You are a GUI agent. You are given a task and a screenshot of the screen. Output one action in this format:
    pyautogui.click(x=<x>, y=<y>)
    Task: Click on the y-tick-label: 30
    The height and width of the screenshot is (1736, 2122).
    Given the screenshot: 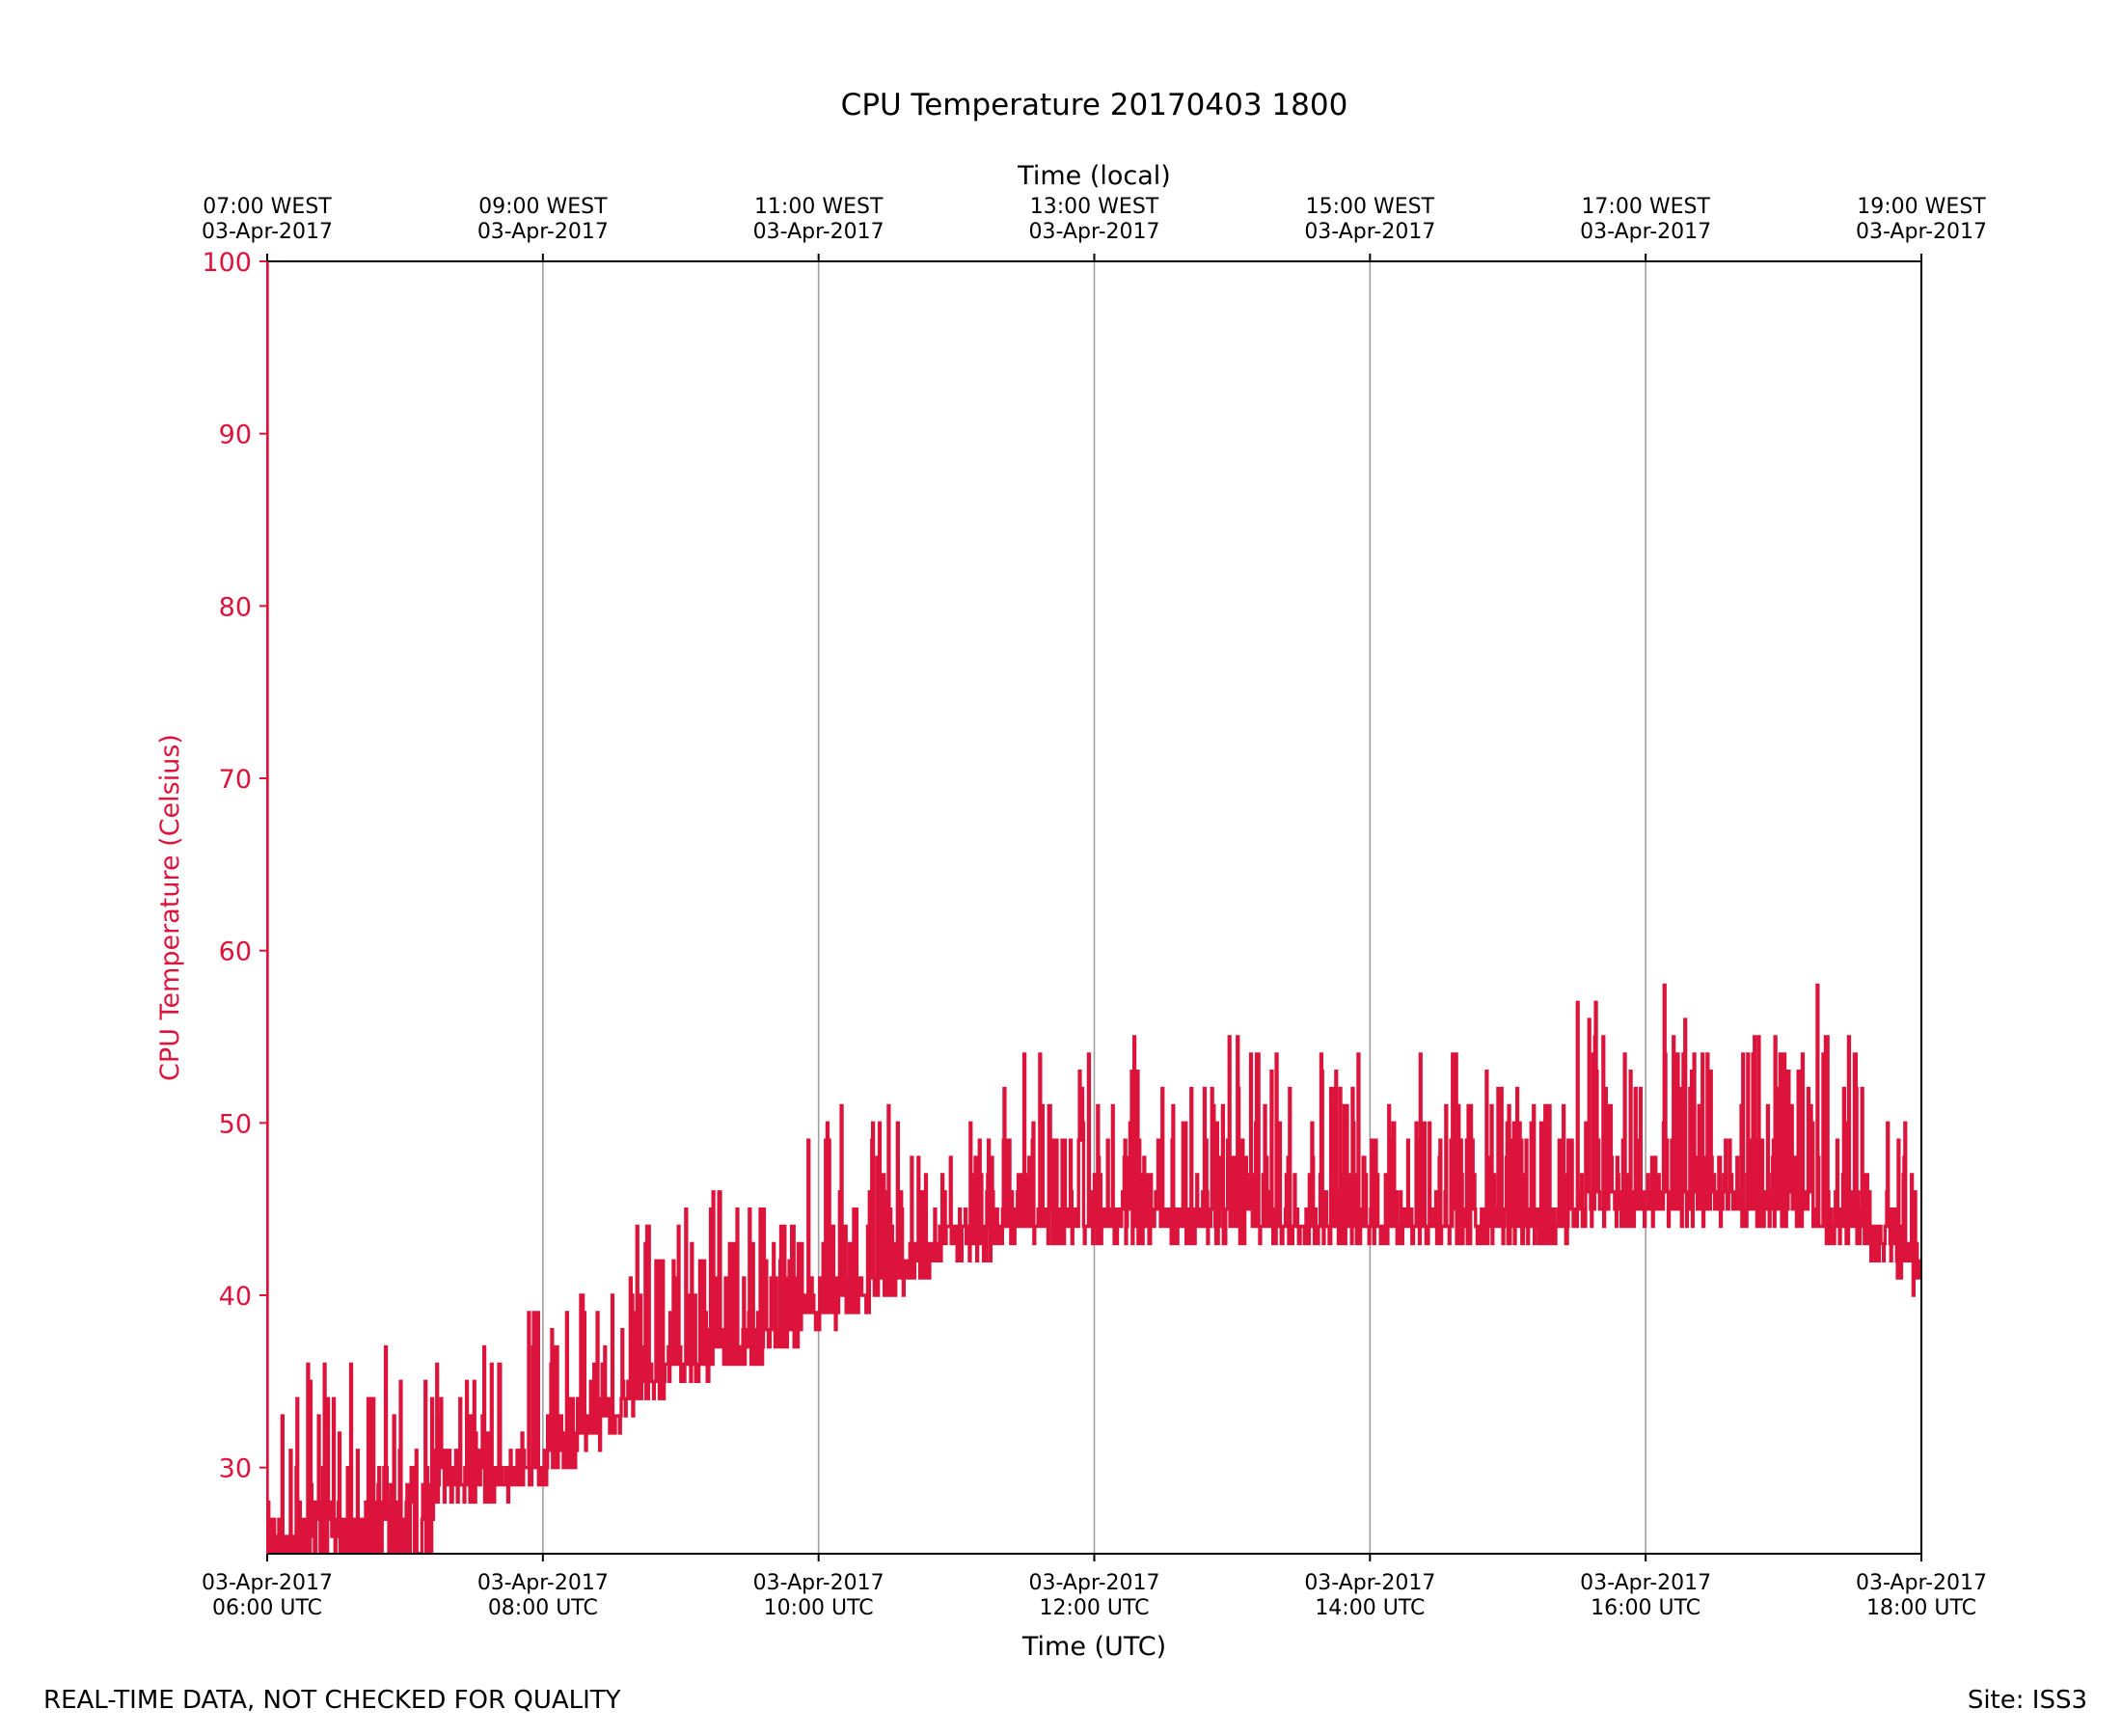 What is the action you would take?
    pyautogui.click(x=236, y=1469)
    